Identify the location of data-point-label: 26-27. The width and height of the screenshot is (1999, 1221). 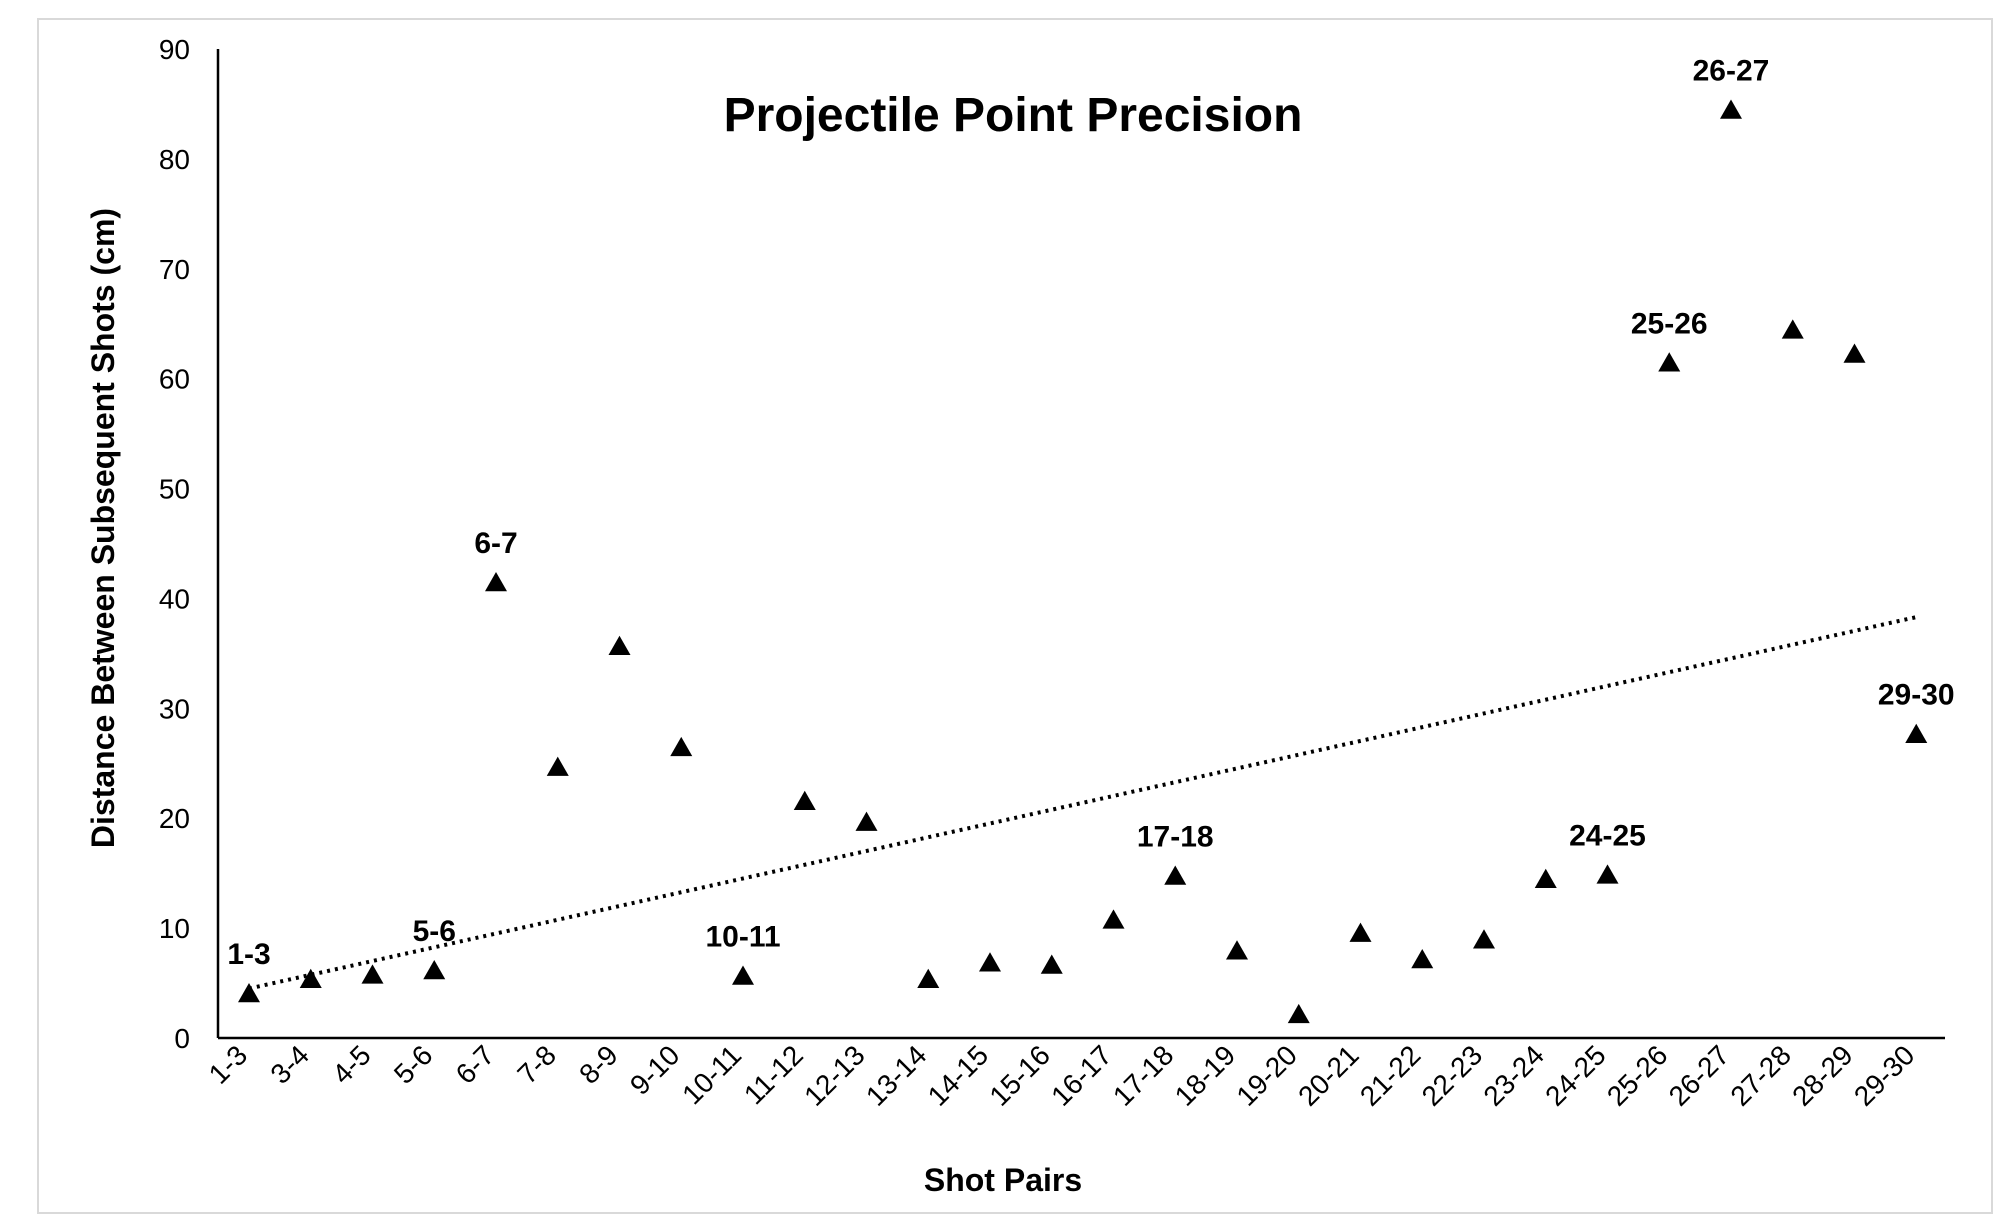
(1731, 71).